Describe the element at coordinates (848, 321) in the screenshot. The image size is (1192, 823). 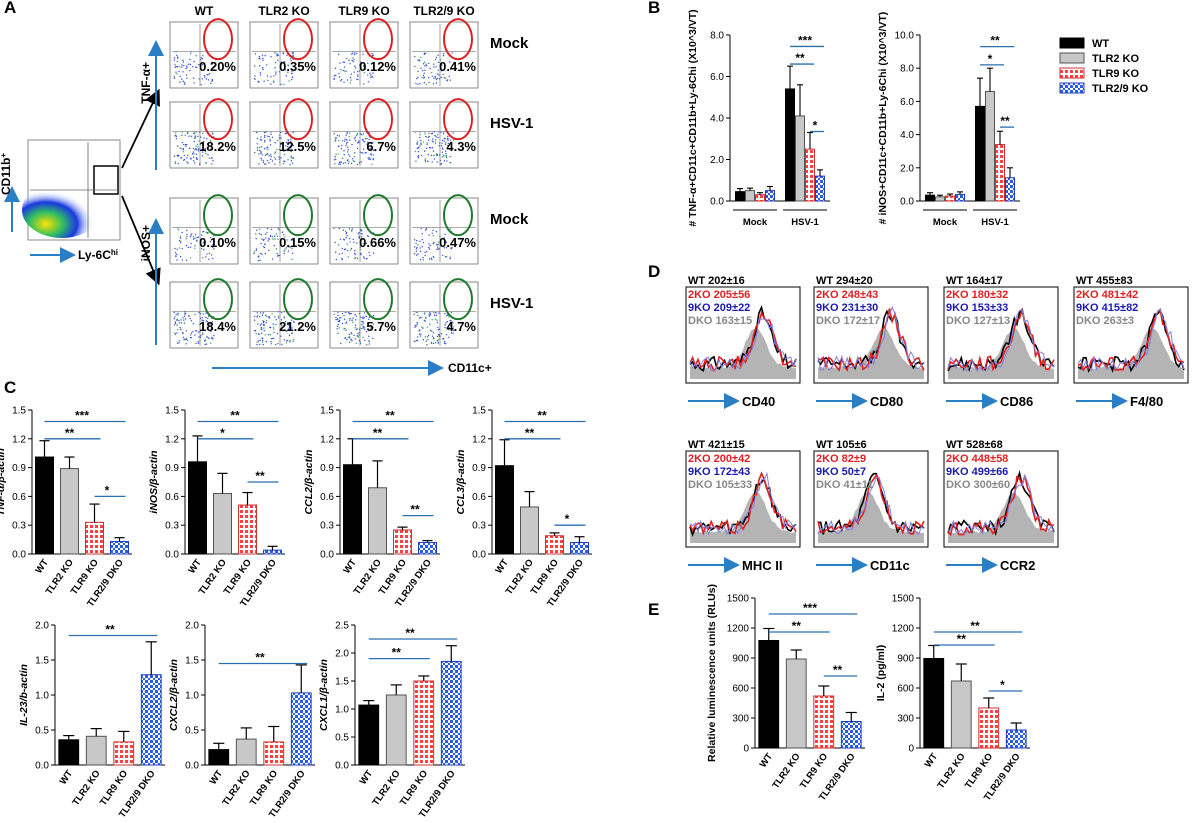
I see `dko-mfi: DKO 172±17` at that location.